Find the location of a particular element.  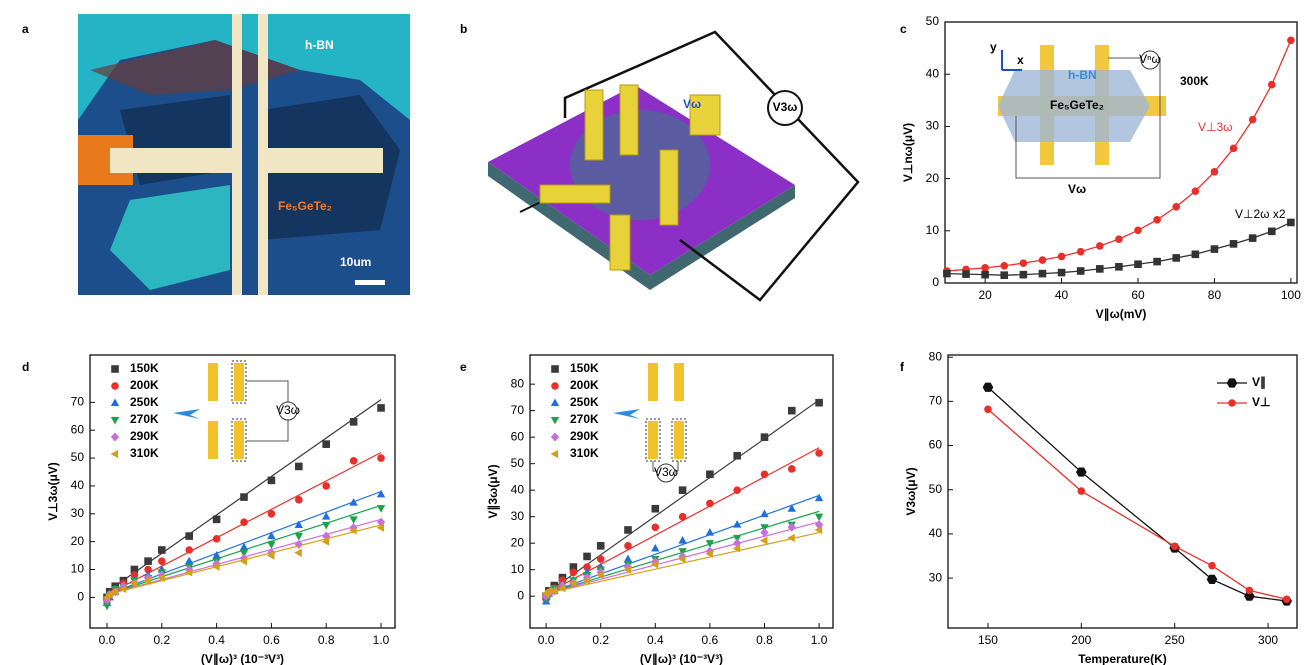

signal-icon is located at coordinates (186, 414).